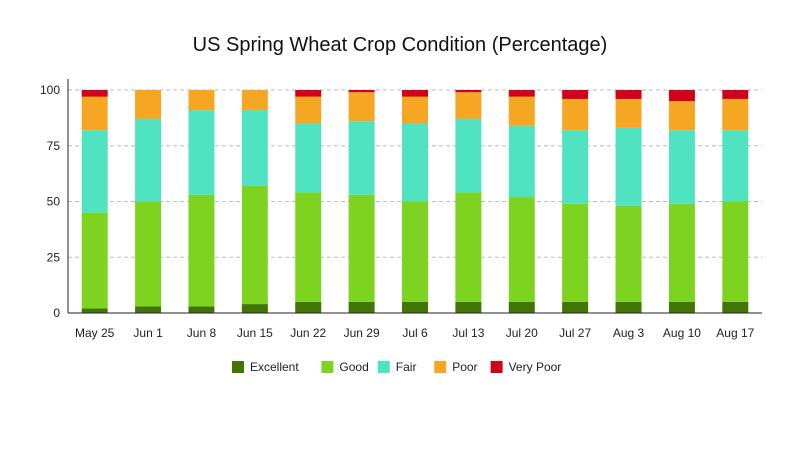 This screenshot has height=450, width=800. What do you see at coordinates (440, 367) in the screenshot?
I see `legend-swatch-poor` at bounding box center [440, 367].